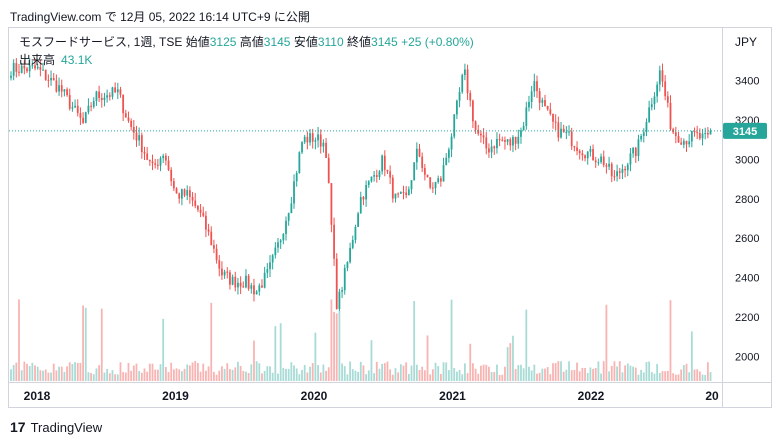 This screenshot has width=780, height=445. I want to click on time-axis-tick-label: 20, so click(712, 396).